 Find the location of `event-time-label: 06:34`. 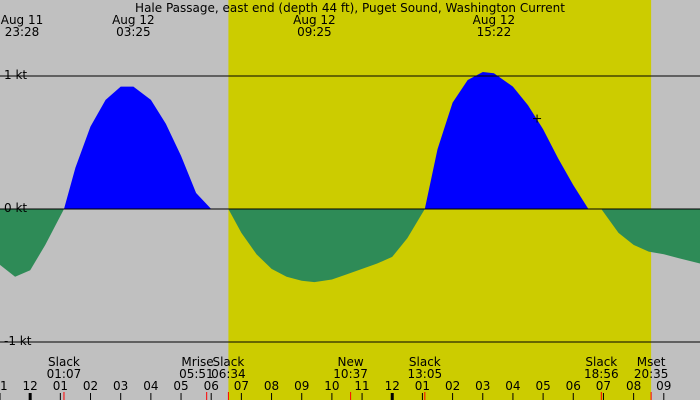

event-time-label: 06:34 is located at coordinates (228, 374).